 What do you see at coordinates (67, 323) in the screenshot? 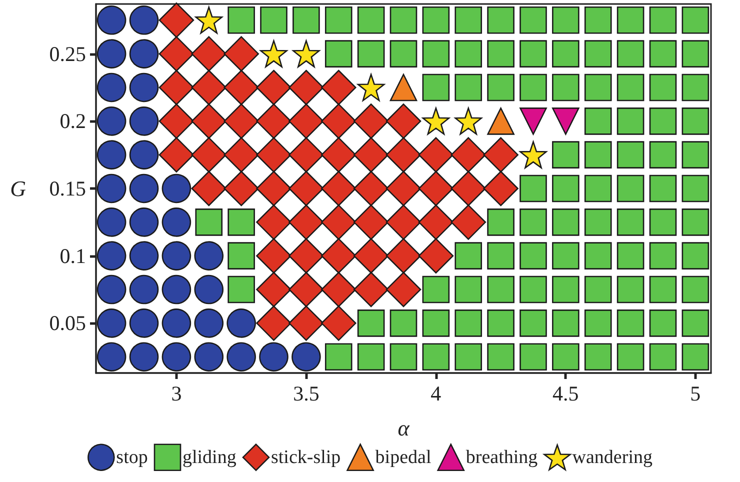
I see `y-tick-label: 0.05` at bounding box center [67, 323].